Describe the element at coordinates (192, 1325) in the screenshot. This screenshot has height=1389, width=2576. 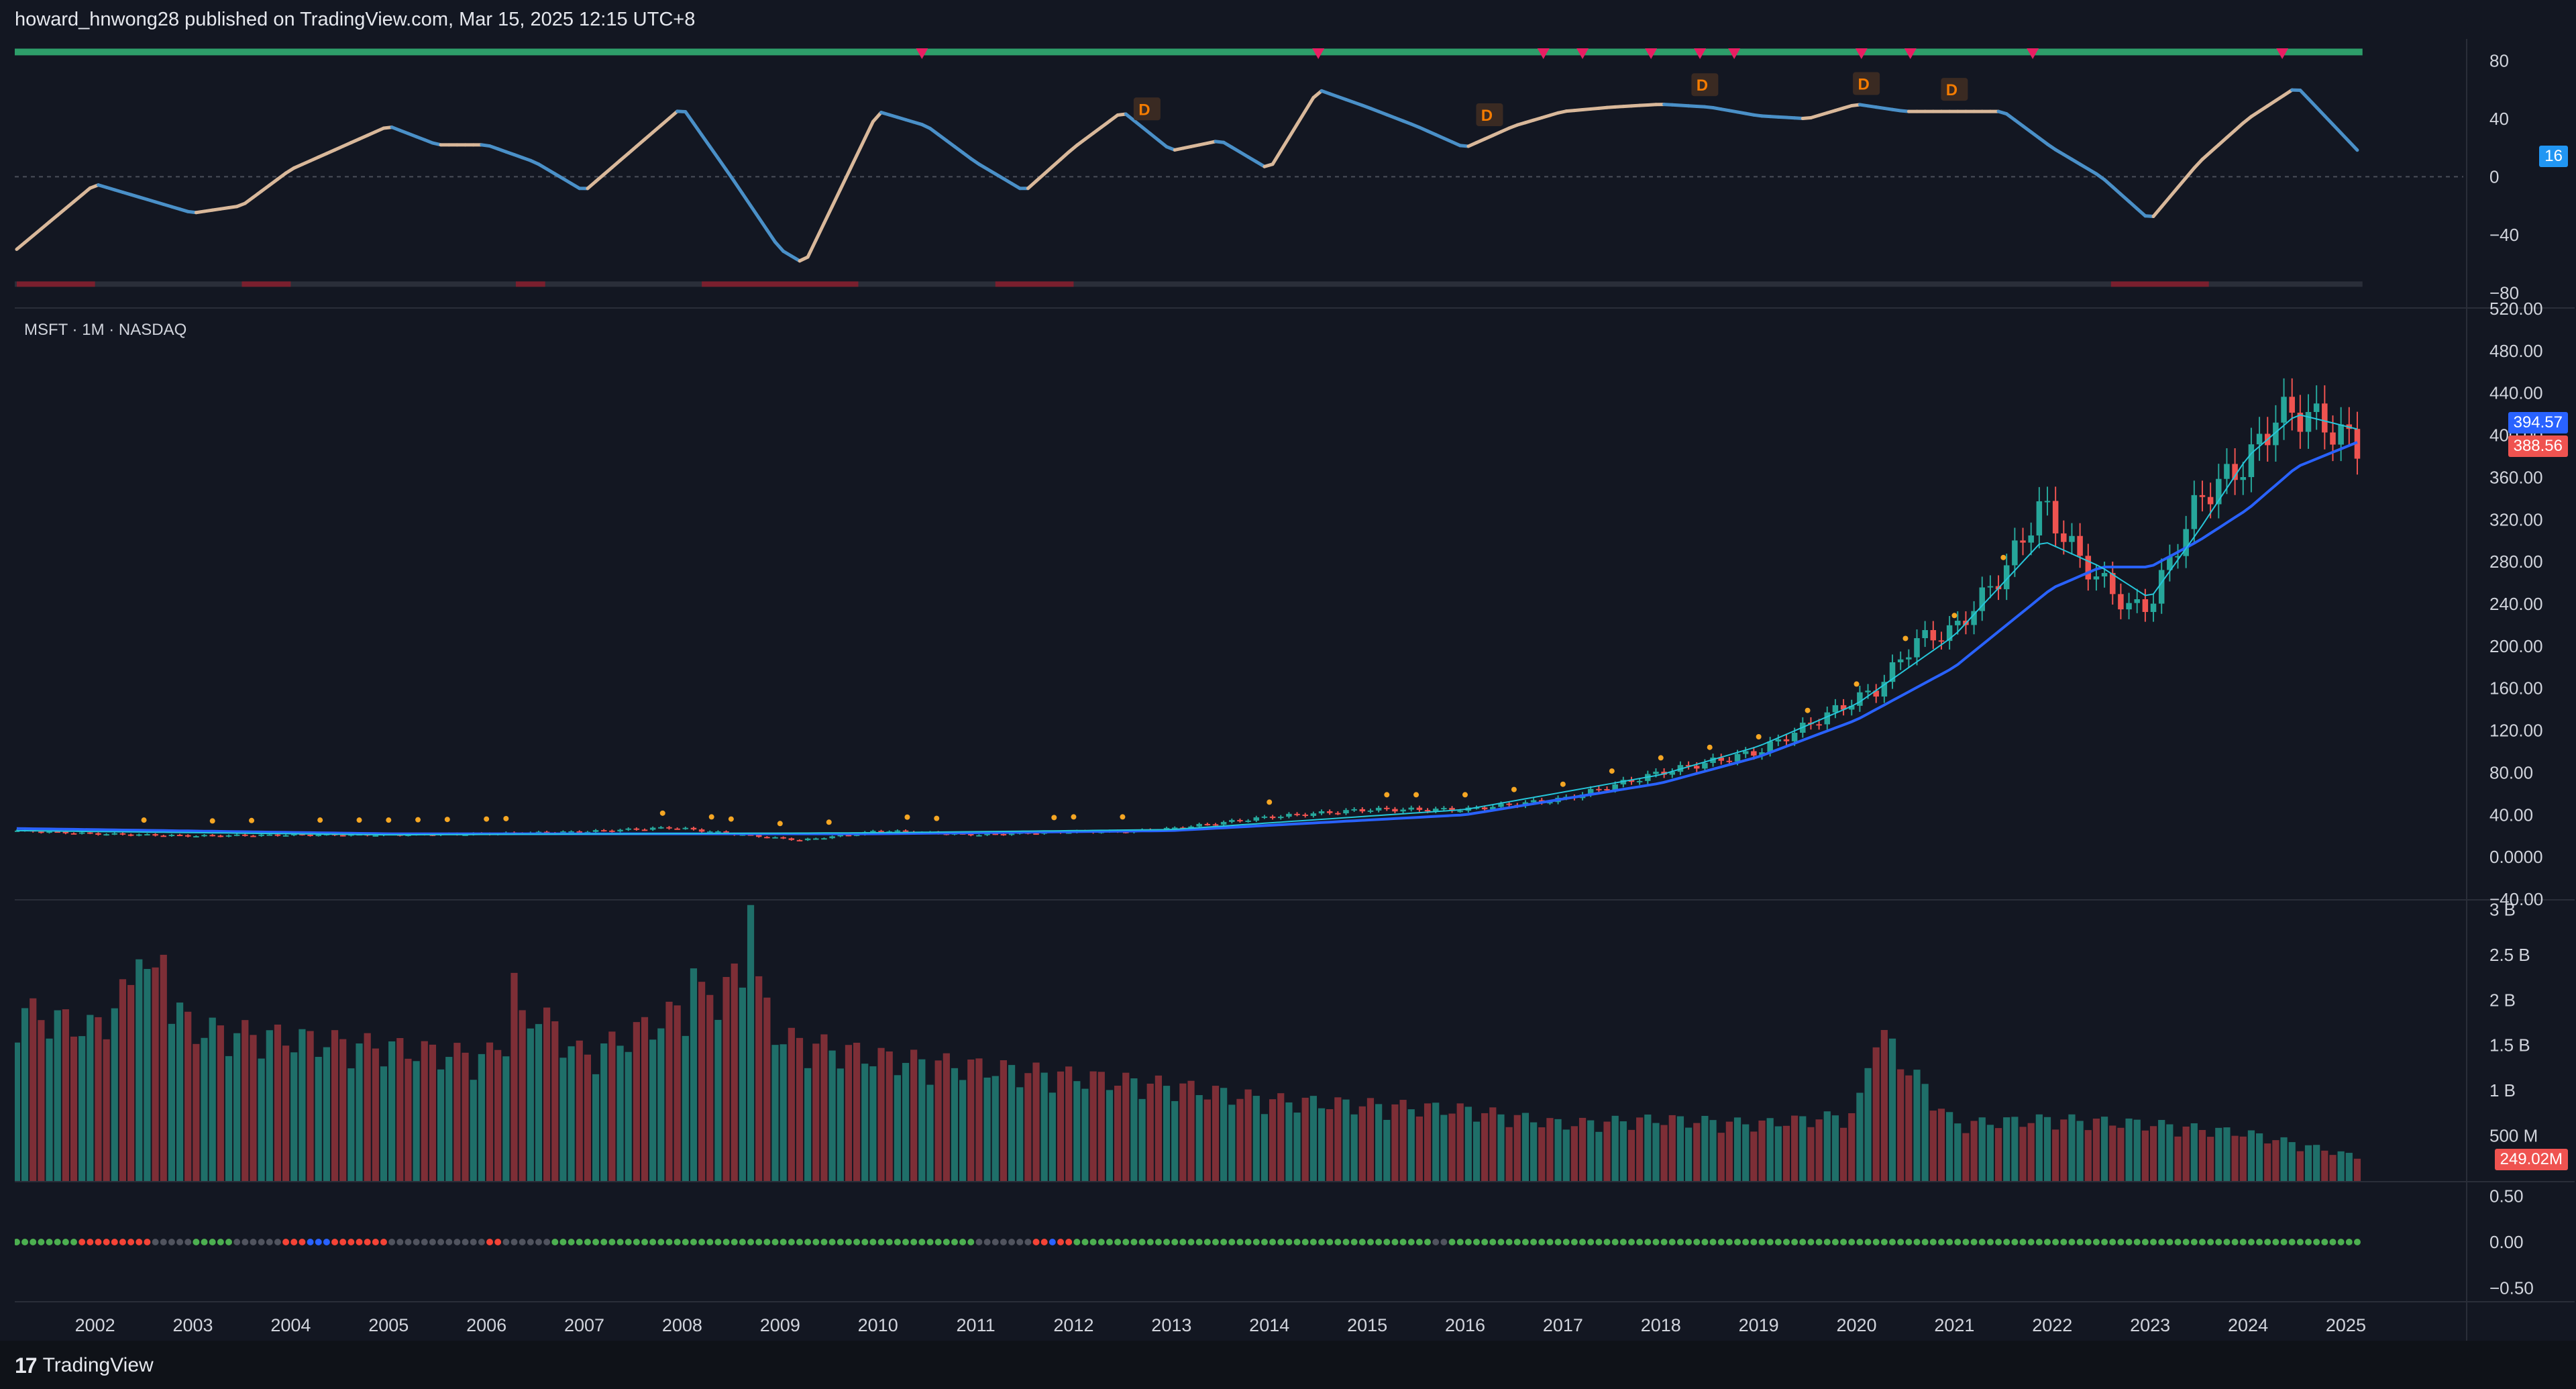
I see `x-tick-label: 2003` at that location.